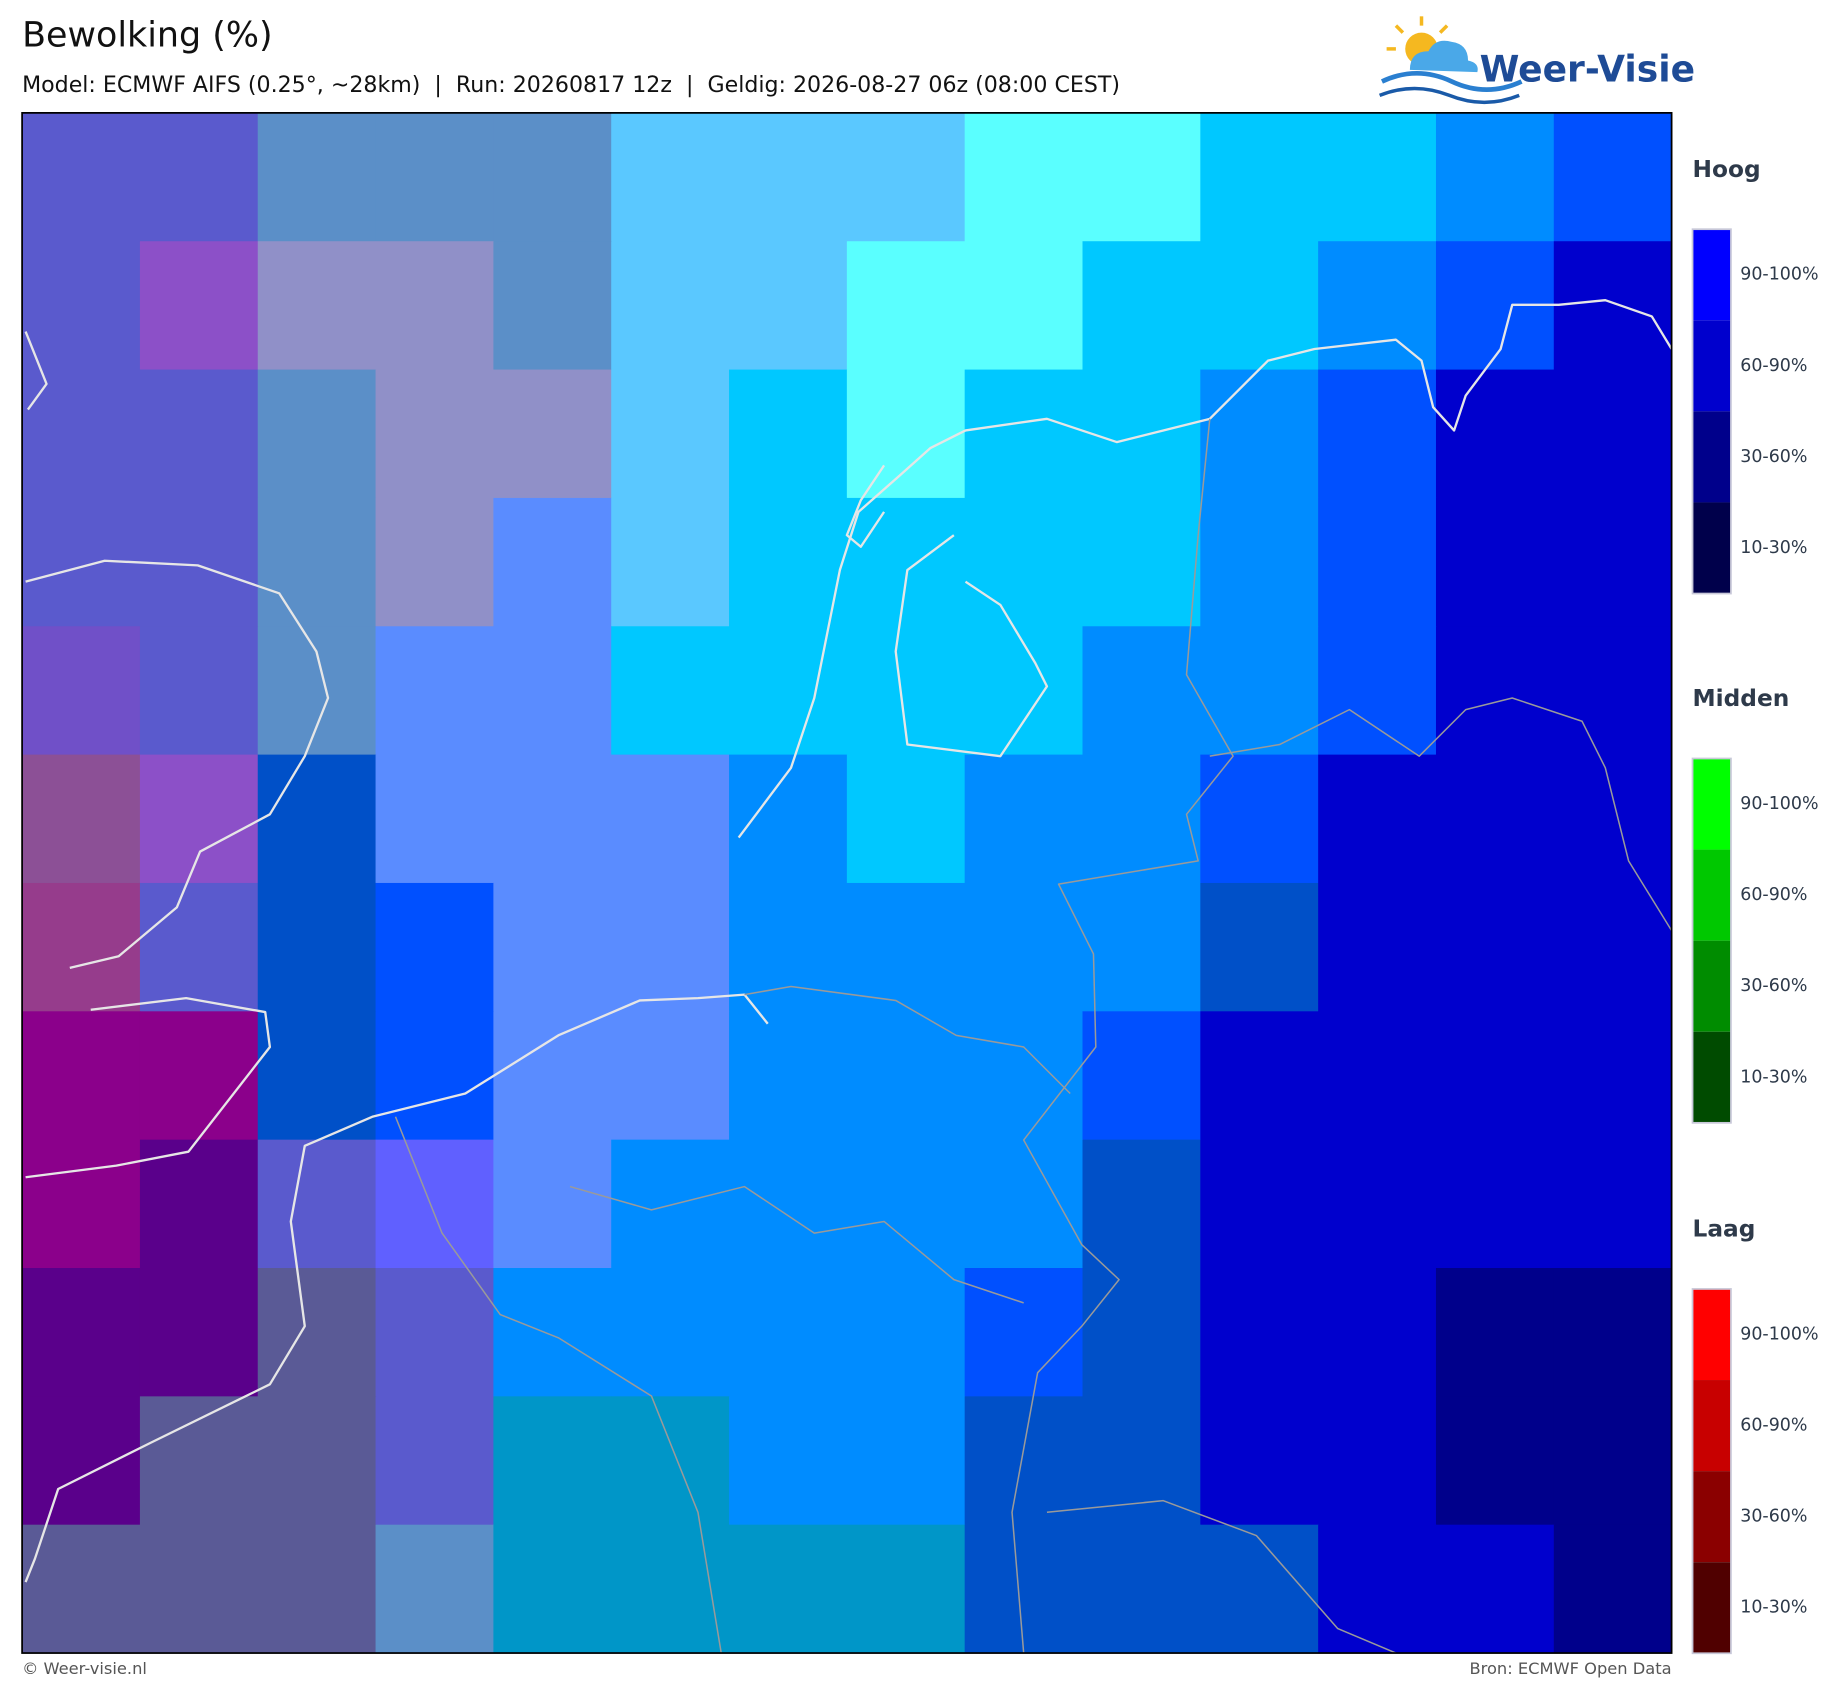 The height and width of the screenshot is (1681, 1824). What do you see at coordinates (1727, 169) in the screenshot?
I see `legend-title: Hoog` at bounding box center [1727, 169].